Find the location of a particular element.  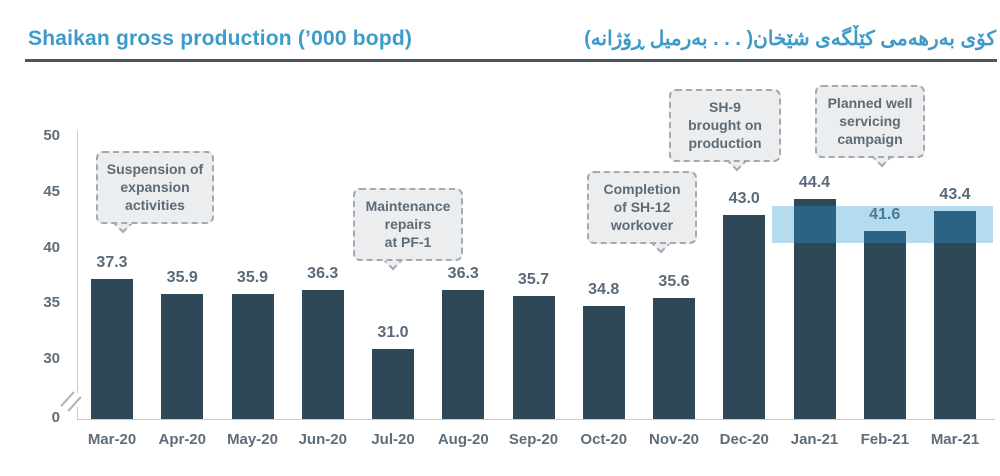

x-axis-label: Dec-20 is located at coordinates (744, 439).